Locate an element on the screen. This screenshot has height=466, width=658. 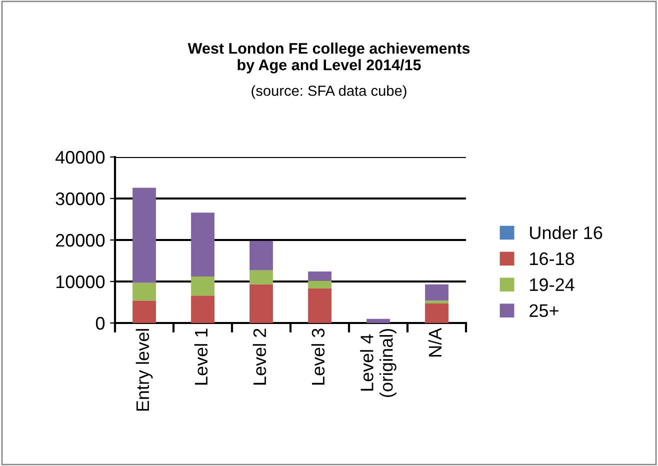
y-tick-label: 0 is located at coordinates (100, 323).